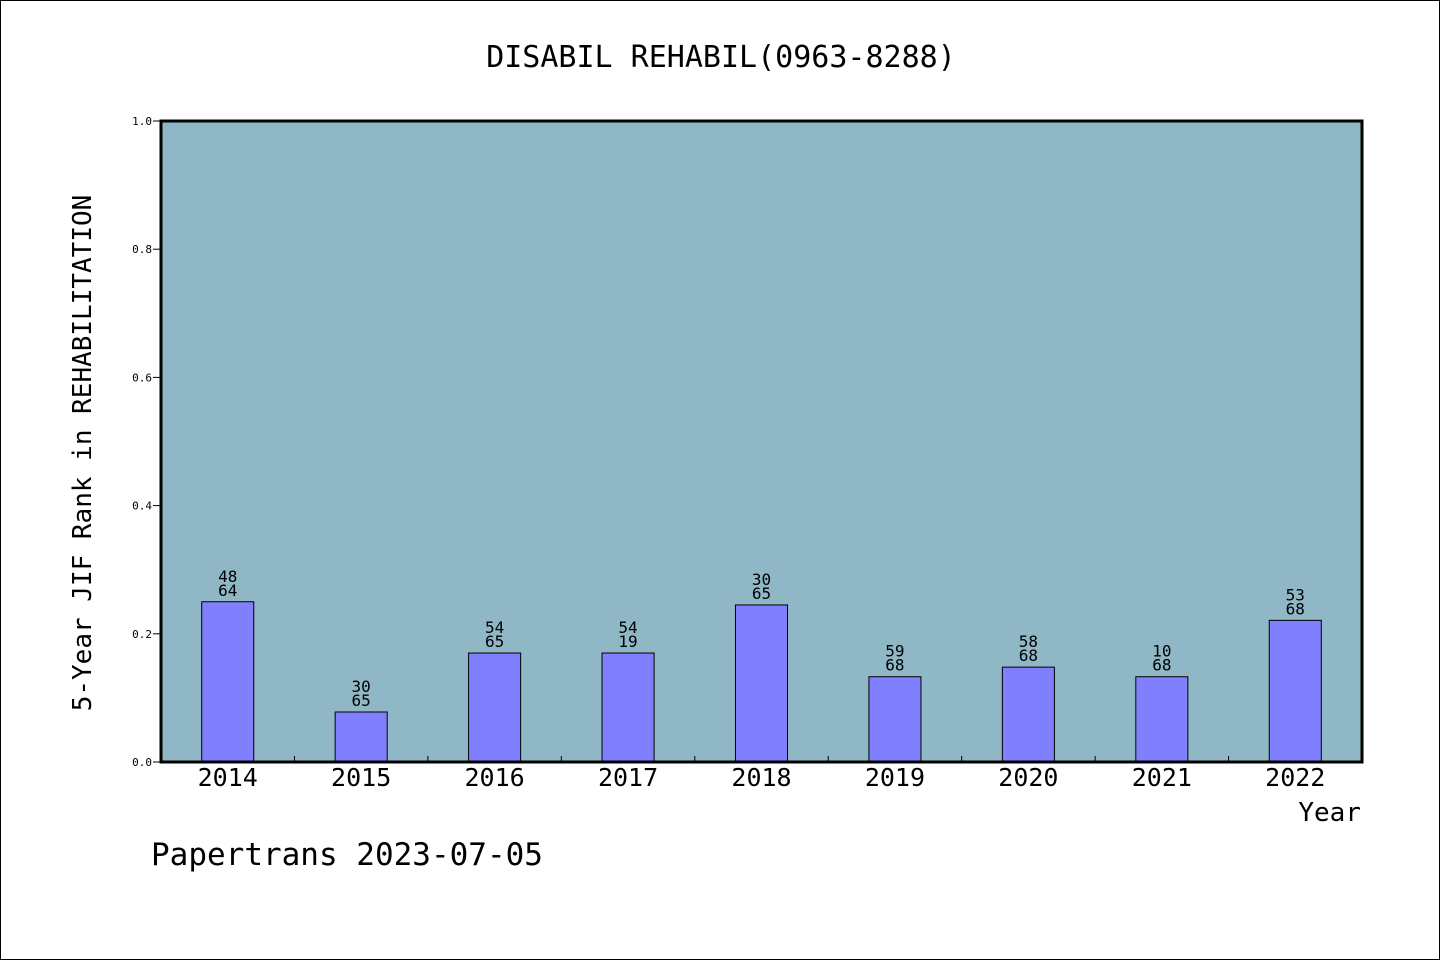 This screenshot has width=1440, height=960. Describe the element at coordinates (83, 453) in the screenshot. I see `y-axis-label: 5-Year JIF Rank in REHABILITATION` at that location.